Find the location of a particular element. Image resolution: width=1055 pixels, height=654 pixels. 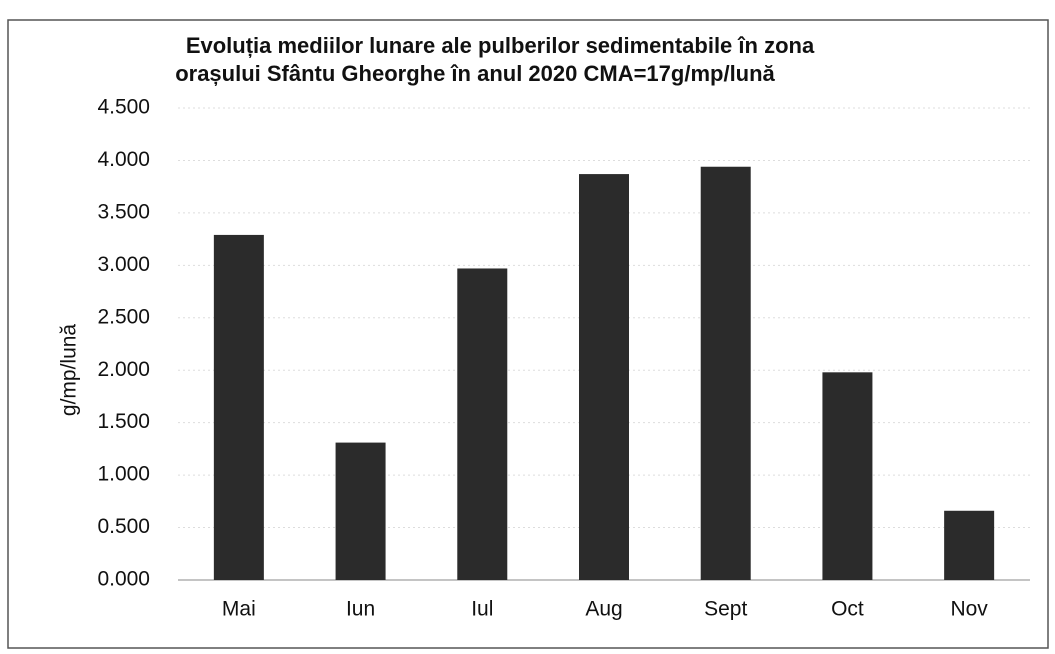

y-axis-label: g/mp/lună is located at coordinates (69, 370).